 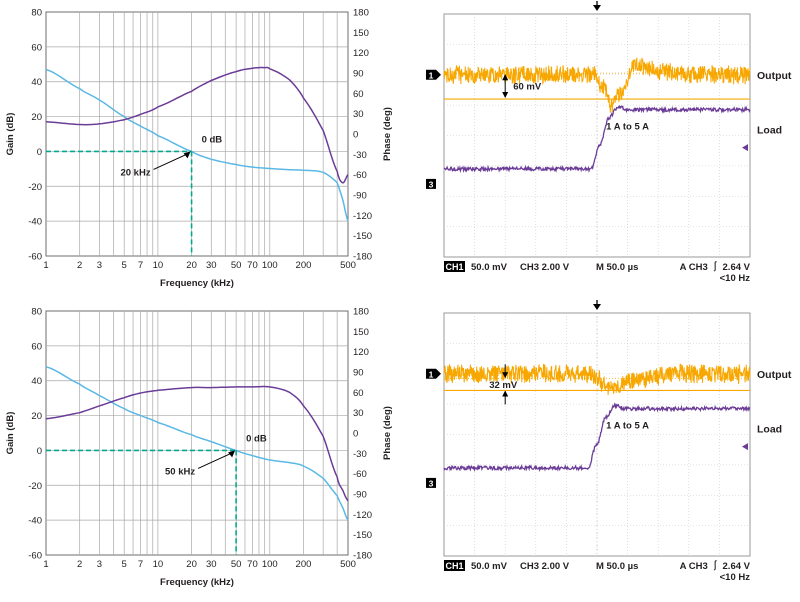 I want to click on y-axis-title: Gain (dB), so click(x=10, y=433).